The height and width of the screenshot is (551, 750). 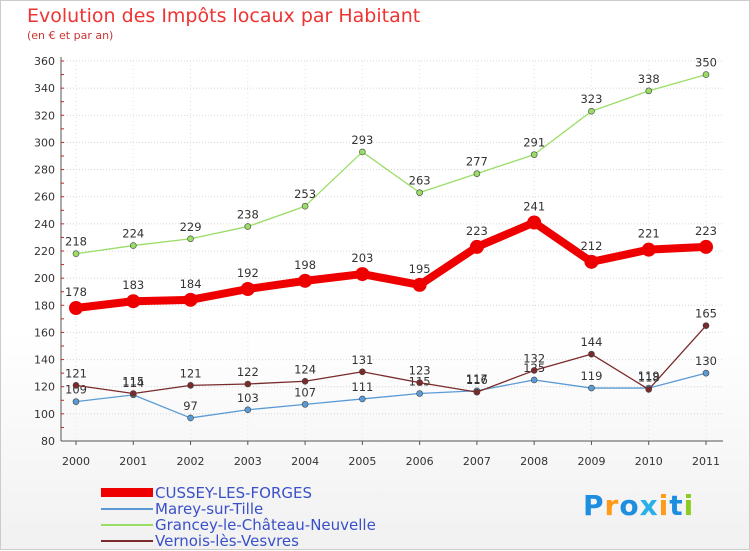 What do you see at coordinates (44, 414) in the screenshot?
I see `y-tick-label: 100` at bounding box center [44, 414].